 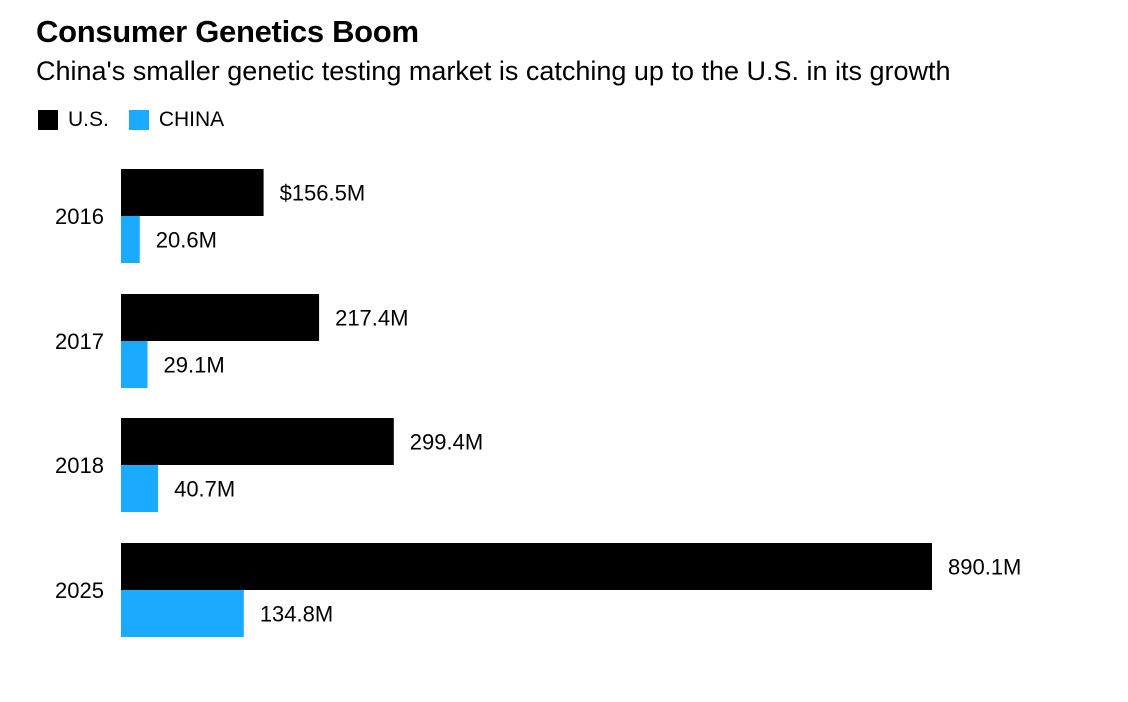 What do you see at coordinates (446, 442) in the screenshot?
I see `data-label-us-2018: 299.4M` at bounding box center [446, 442].